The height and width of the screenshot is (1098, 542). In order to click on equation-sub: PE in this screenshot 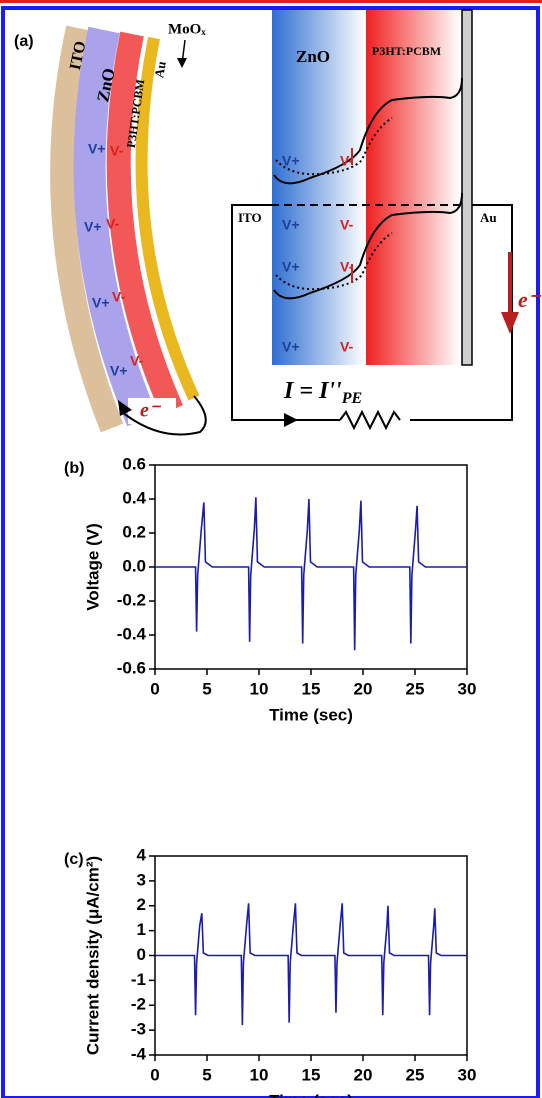, I will do `click(351, 398)`.